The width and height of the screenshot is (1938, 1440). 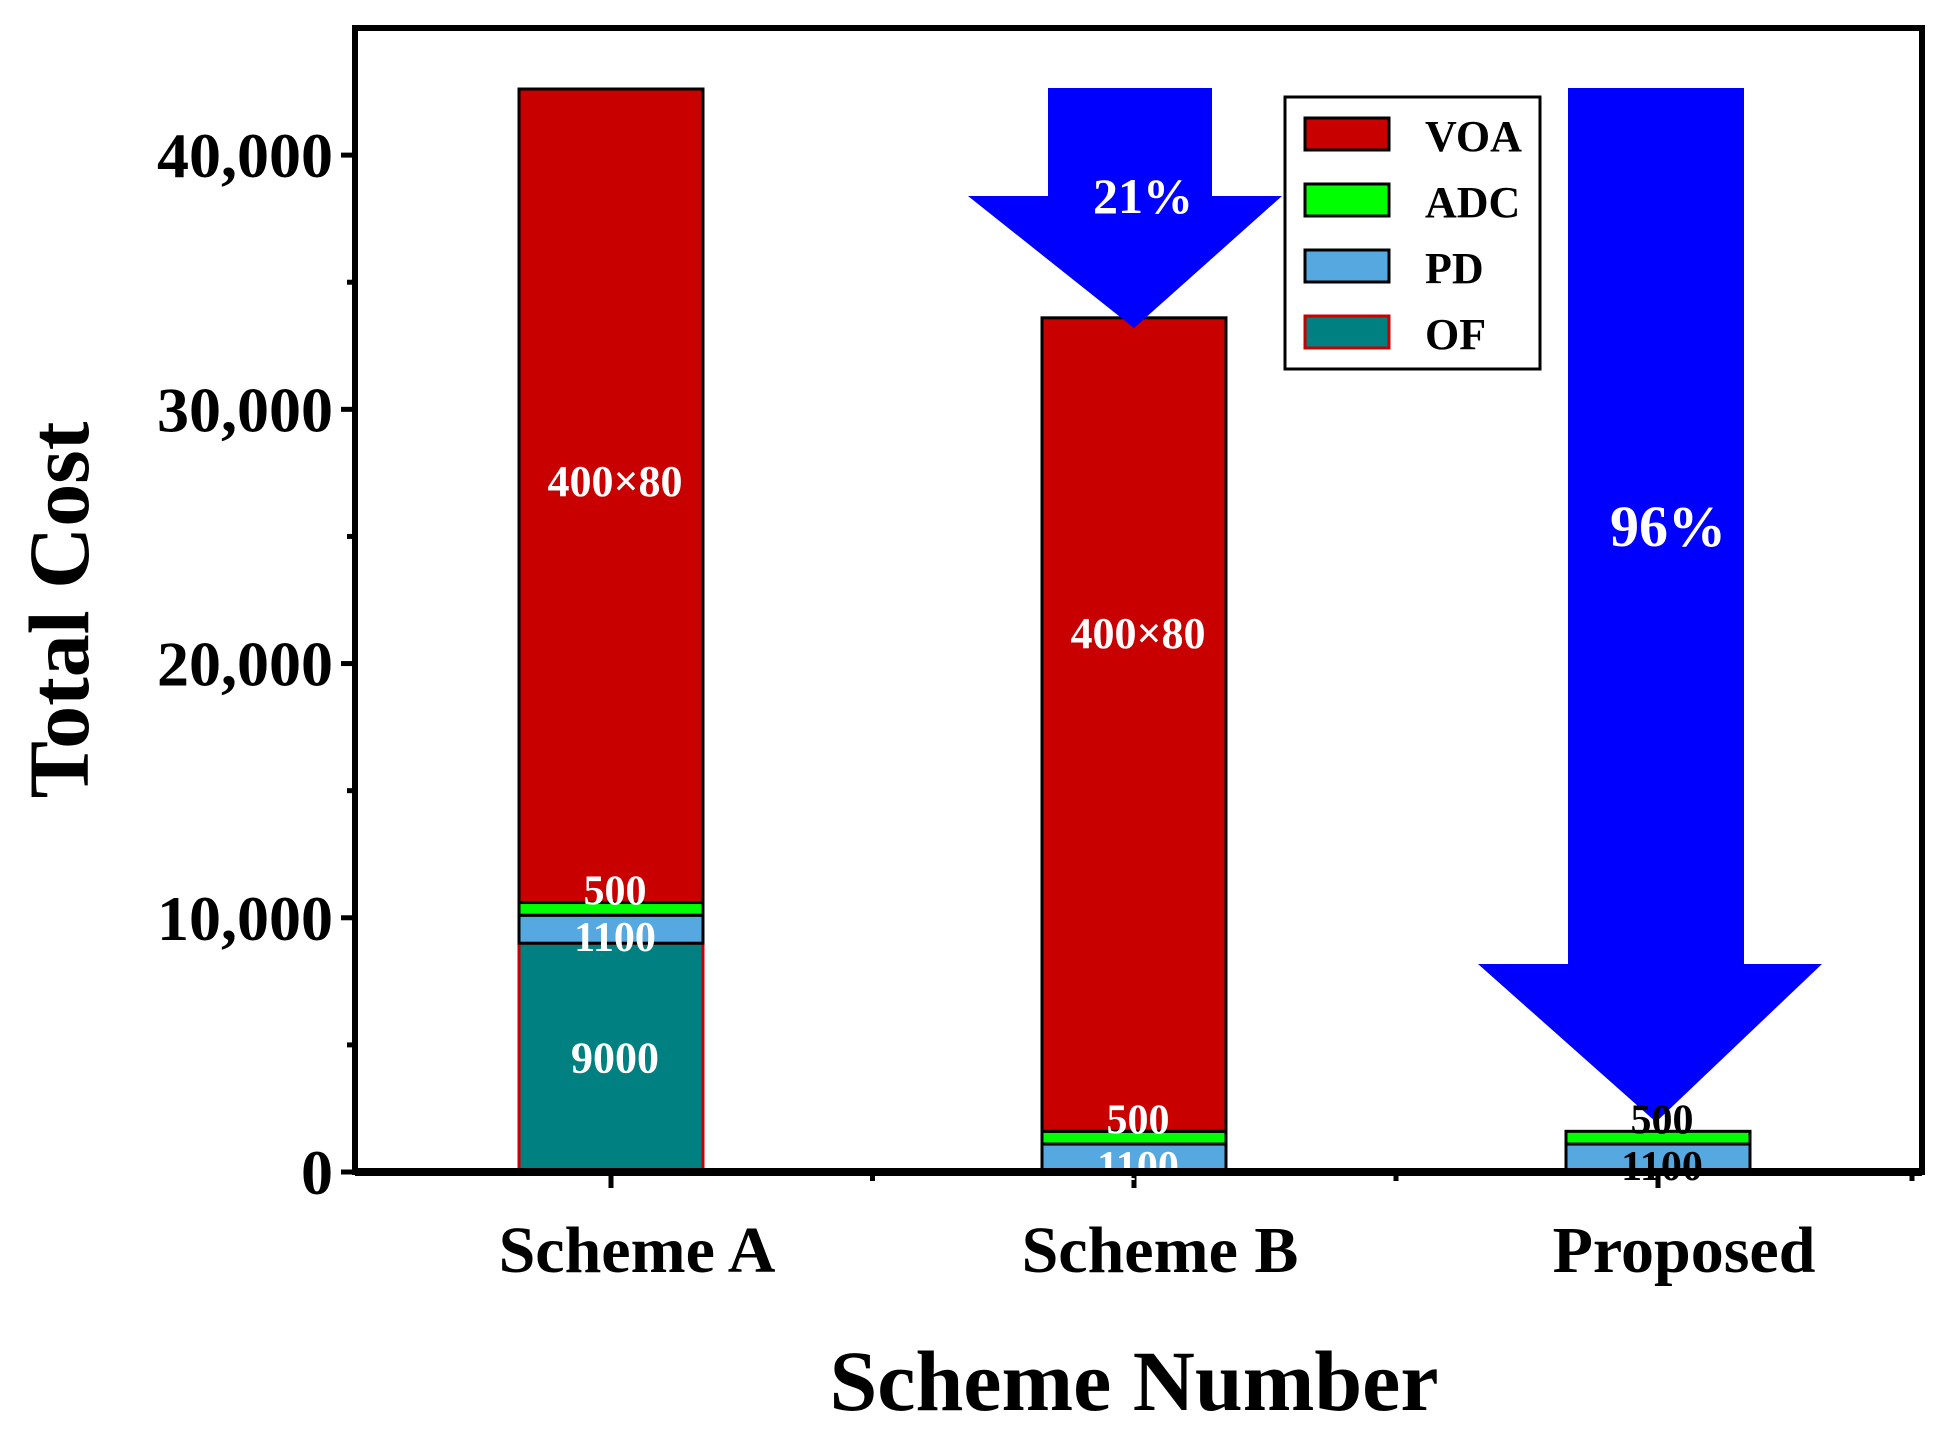 I want to click on segment-label-scheme-a-of: 9000, so click(x=615, y=1058).